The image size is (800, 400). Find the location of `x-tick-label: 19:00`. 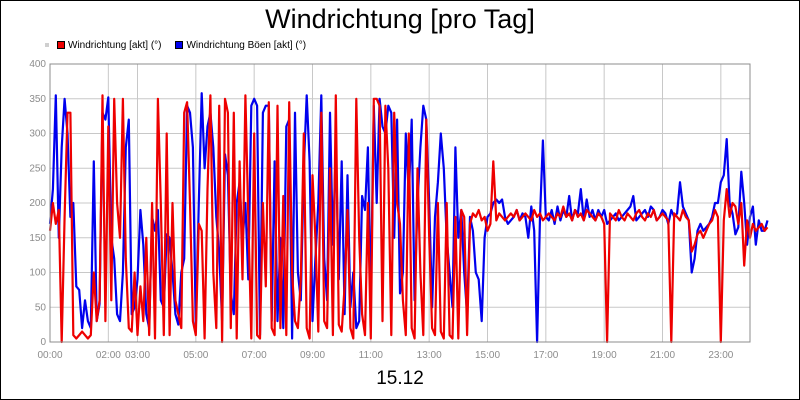

x-tick-label: 19:00 is located at coordinates (604, 355).